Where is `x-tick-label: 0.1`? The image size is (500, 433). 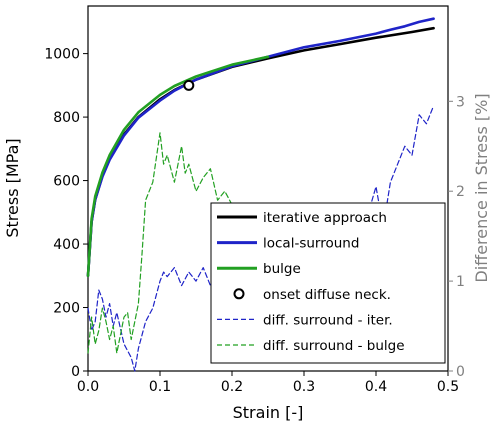
x-tick-label: 0.1 is located at coordinates (160, 387).